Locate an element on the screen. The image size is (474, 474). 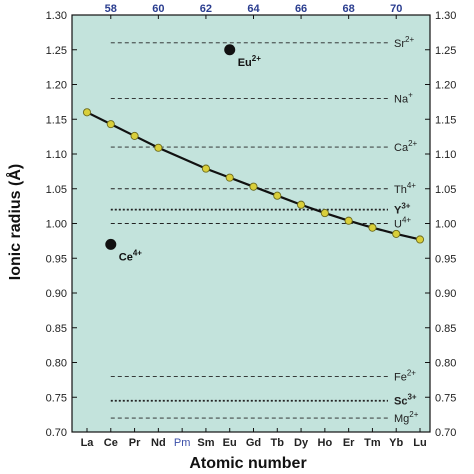
y-tick-label-left: 1.25 is located at coordinates (56, 51).